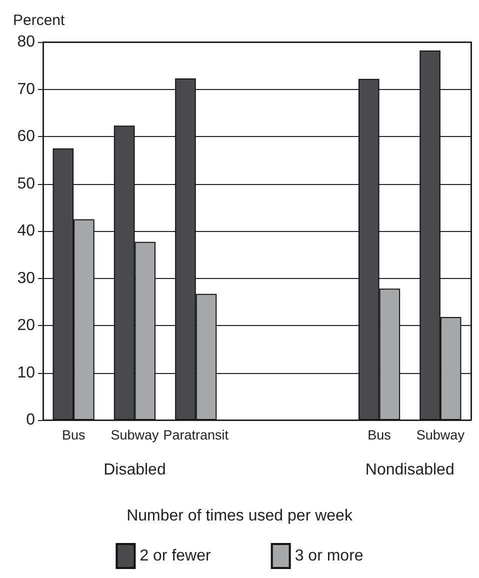 The image size is (479, 578). Describe the element at coordinates (31, 420) in the screenshot. I see `y-tick-label: 0` at that location.